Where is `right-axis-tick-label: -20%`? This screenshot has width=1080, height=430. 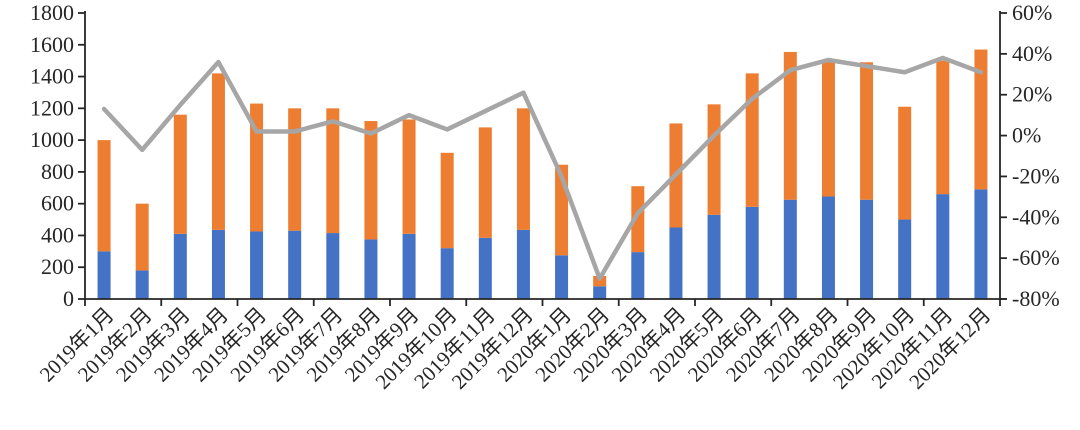
right-axis-tick-label: -20% is located at coordinates (1036, 175).